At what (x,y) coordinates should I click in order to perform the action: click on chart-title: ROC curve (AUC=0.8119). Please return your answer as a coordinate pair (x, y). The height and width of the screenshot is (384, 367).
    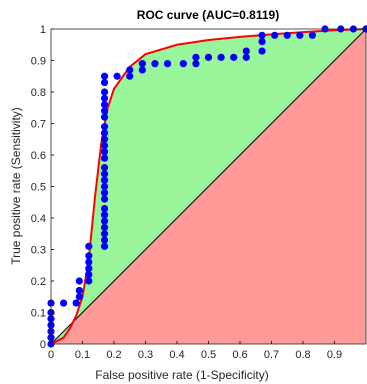
    Looking at the image, I should click on (208, 15).